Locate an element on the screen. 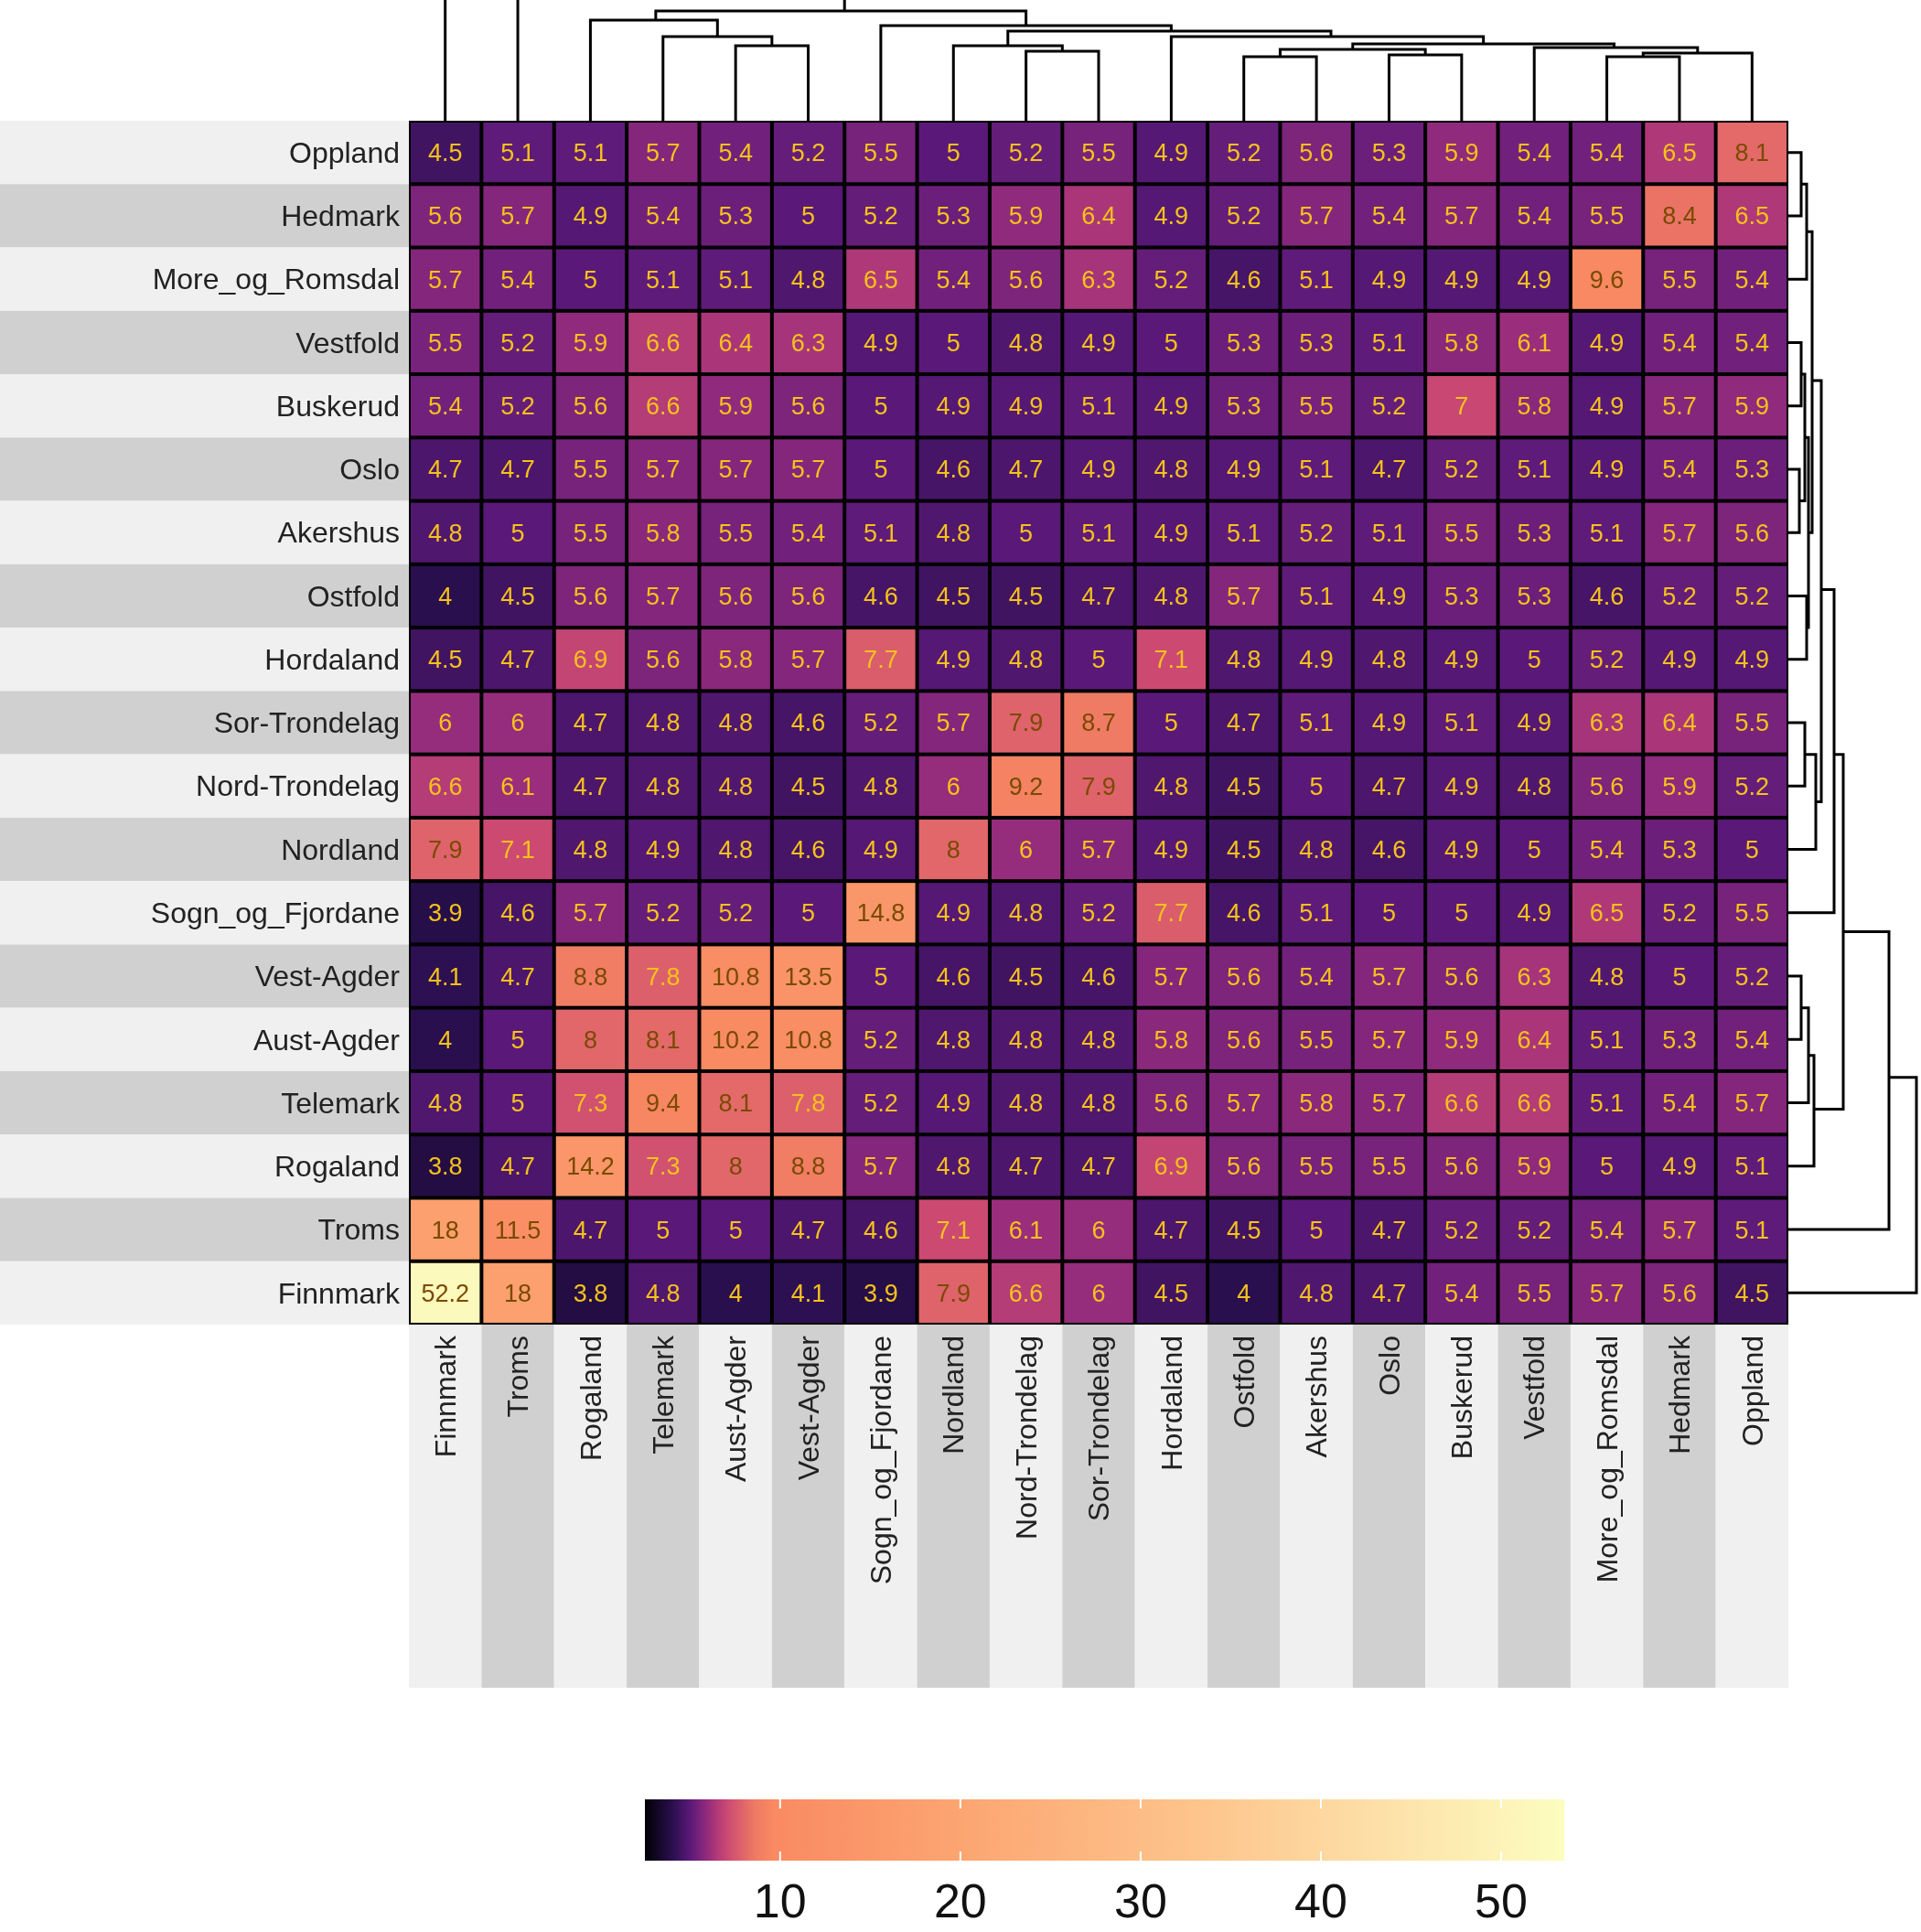  data-label: 9.6 is located at coordinates (1607, 279).